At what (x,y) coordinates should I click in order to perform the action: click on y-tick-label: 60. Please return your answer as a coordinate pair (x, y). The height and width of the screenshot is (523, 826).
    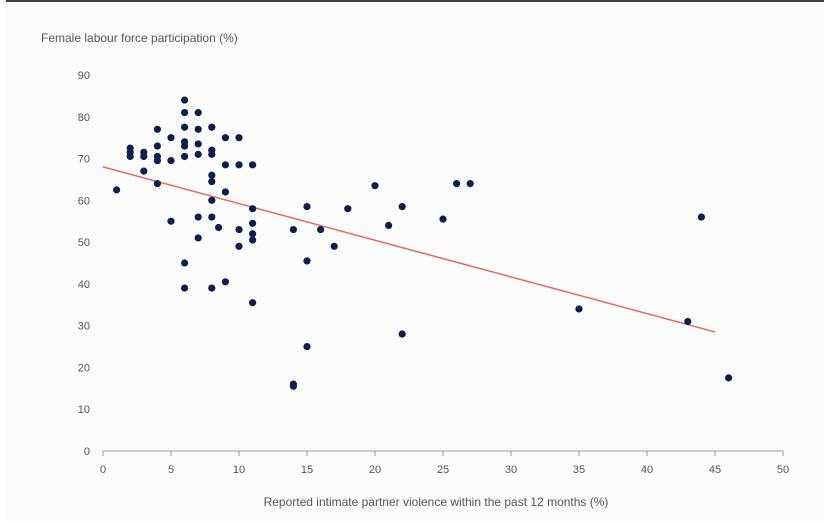
    Looking at the image, I should click on (84, 201).